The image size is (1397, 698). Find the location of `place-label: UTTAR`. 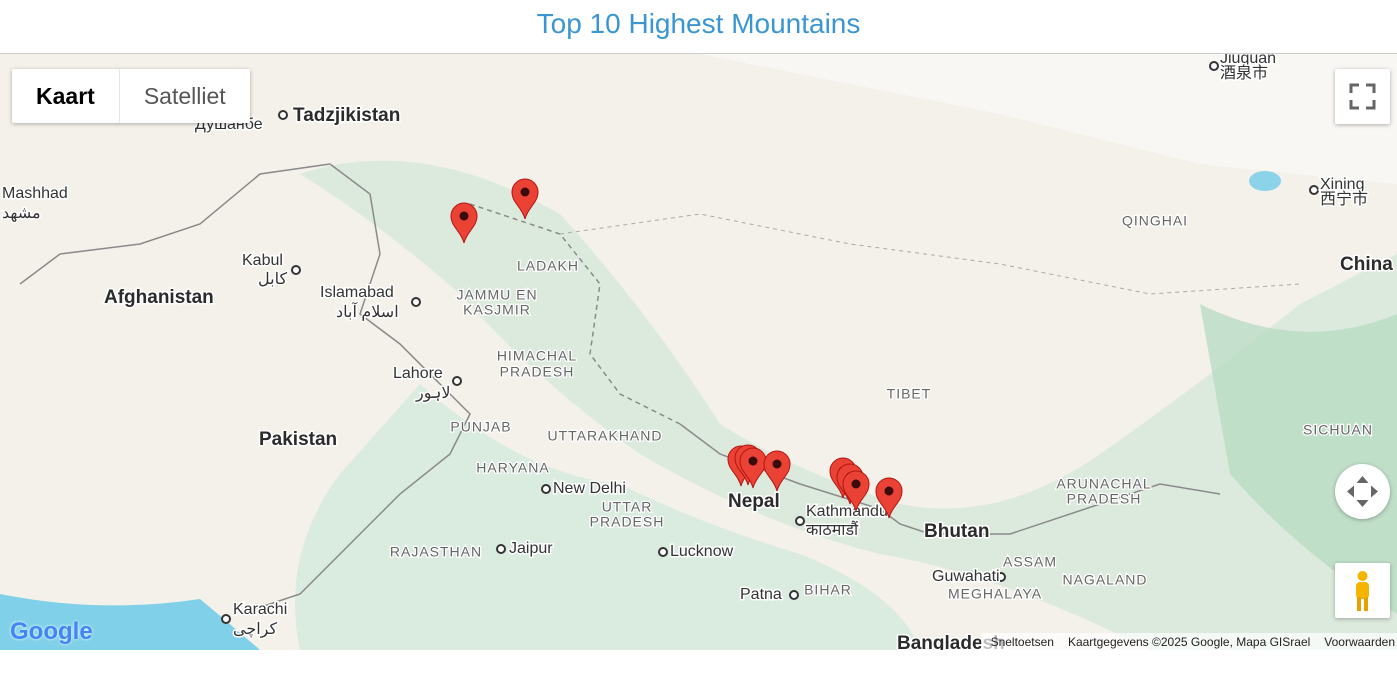

place-label: UTTAR is located at coordinates (627, 507).